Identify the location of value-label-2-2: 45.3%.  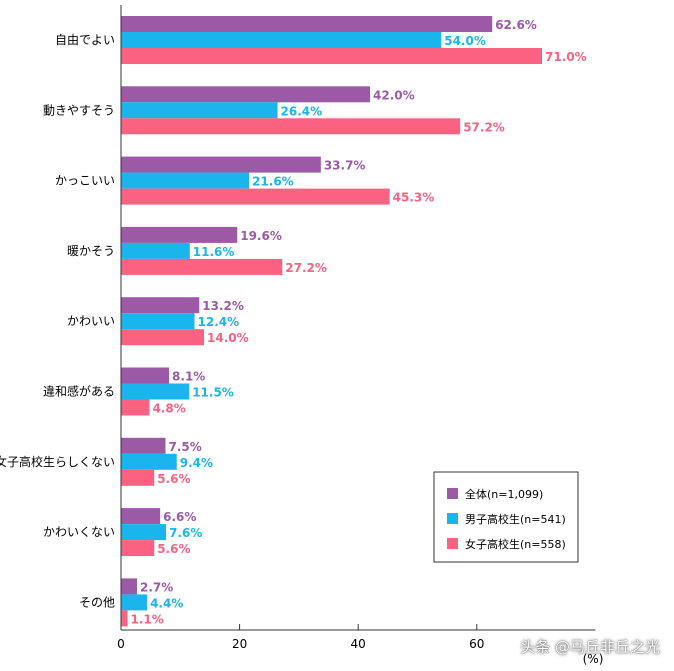
(414, 198).